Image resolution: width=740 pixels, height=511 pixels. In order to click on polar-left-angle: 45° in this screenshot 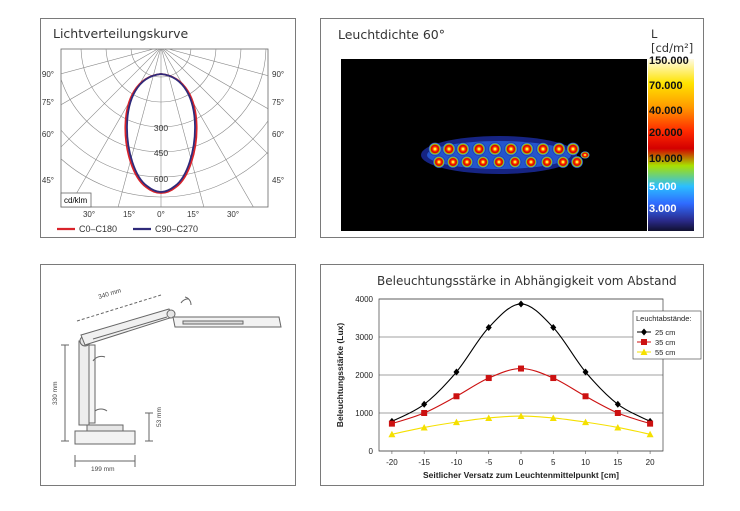, I will do `click(48, 180)`.